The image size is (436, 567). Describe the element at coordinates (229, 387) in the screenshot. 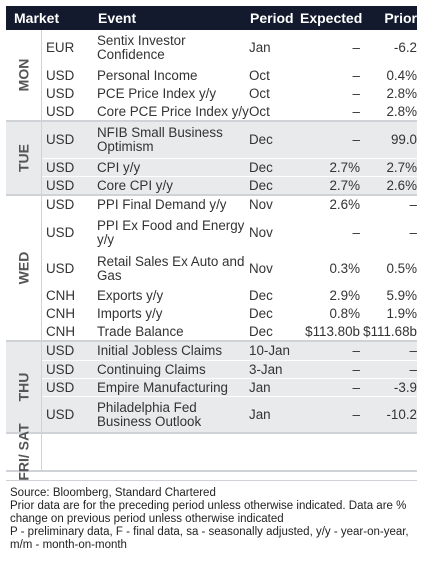

I see `table-row: USD Empire Manufacturing Jan – -3.9` at that location.